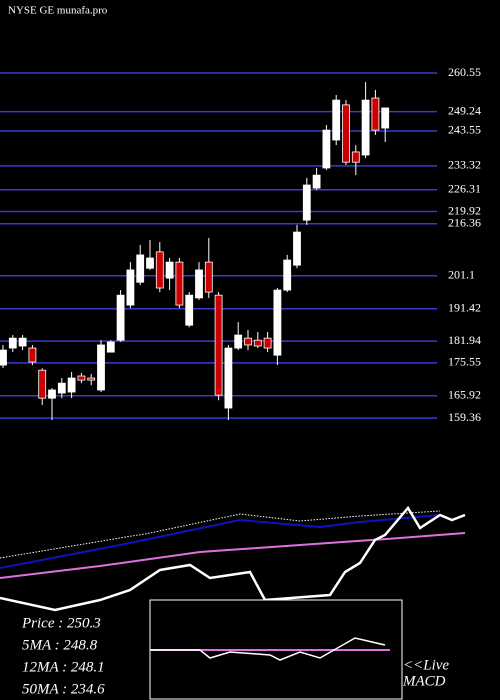 The height and width of the screenshot is (700, 500). Describe the element at coordinates (464, 340) in the screenshot. I see `y-tick-label: 181.94` at that location.